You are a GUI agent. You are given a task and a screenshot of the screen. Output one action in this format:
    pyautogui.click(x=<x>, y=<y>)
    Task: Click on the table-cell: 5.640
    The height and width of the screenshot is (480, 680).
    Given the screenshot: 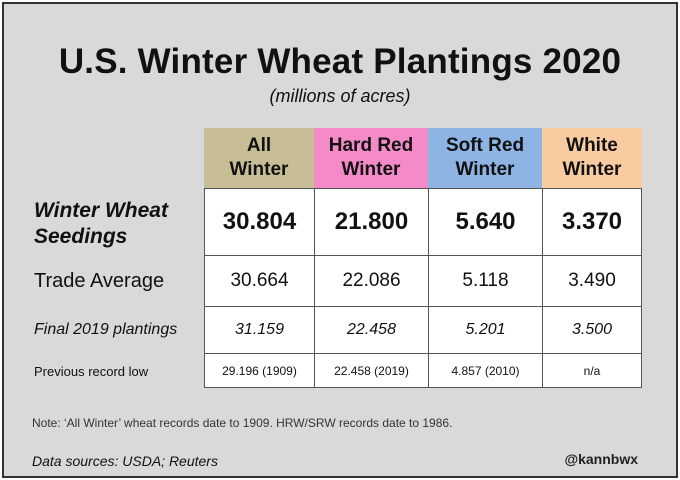 What is the action you would take?
    pyautogui.click(x=485, y=221)
    